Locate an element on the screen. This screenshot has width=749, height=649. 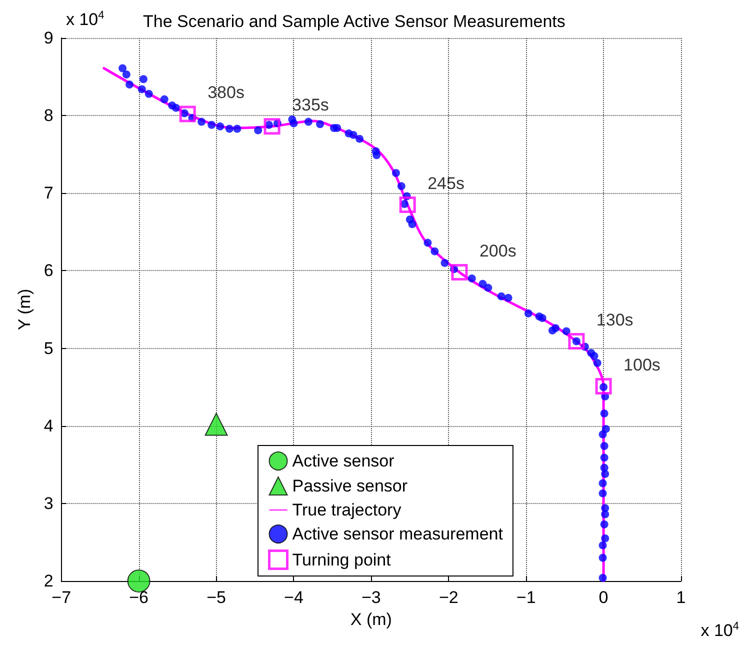
y-tick-label: 9 is located at coordinates (49, 38).